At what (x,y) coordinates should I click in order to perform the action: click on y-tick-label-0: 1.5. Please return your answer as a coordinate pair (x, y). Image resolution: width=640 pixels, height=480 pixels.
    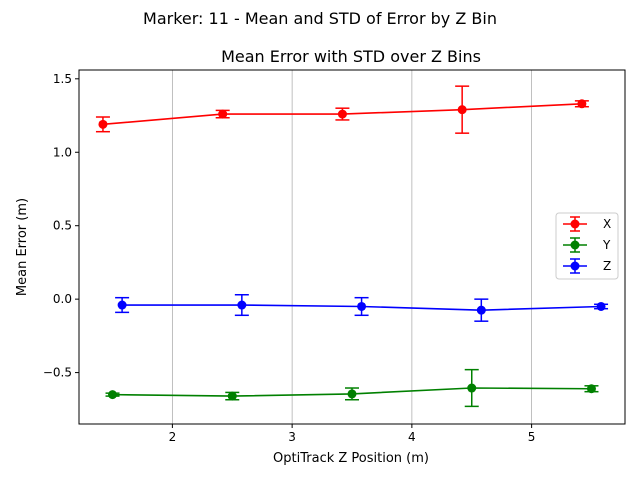
    Looking at the image, I should click on (62, 79).